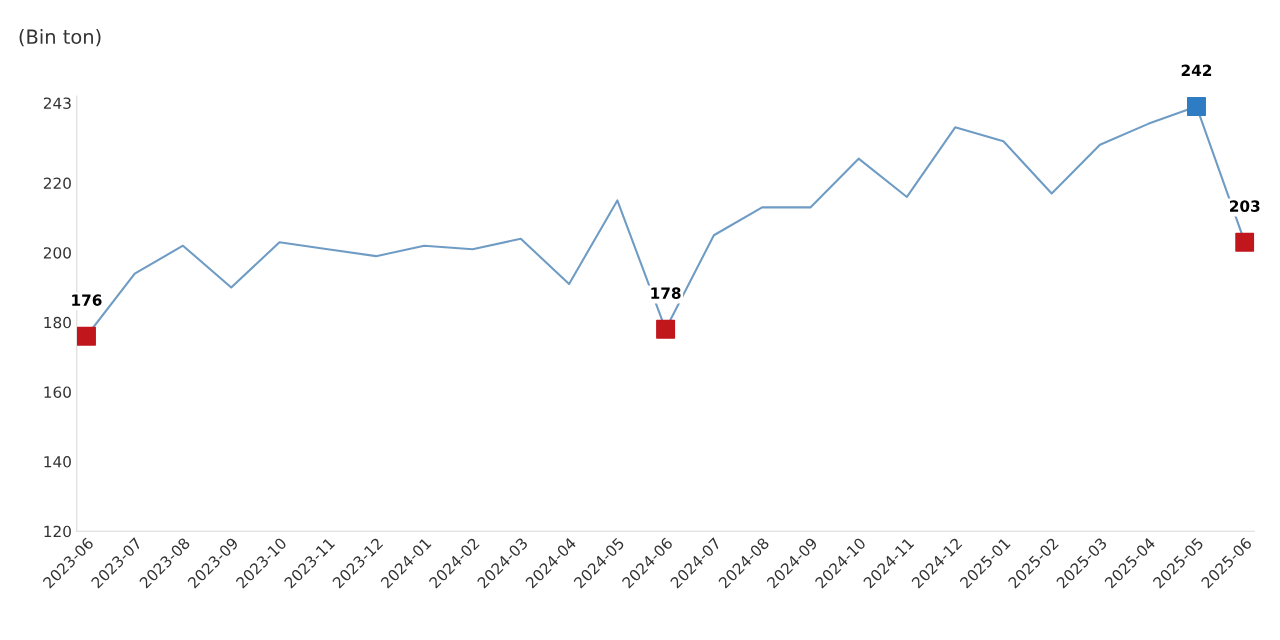 Image resolution: width=1280 pixels, height=640 pixels. What do you see at coordinates (57, 253) in the screenshot?
I see `y-tick-label: 200` at bounding box center [57, 253].